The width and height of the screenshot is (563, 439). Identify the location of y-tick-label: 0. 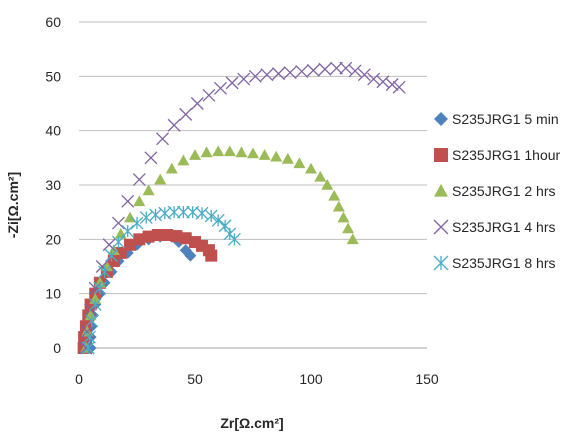
(57, 348).